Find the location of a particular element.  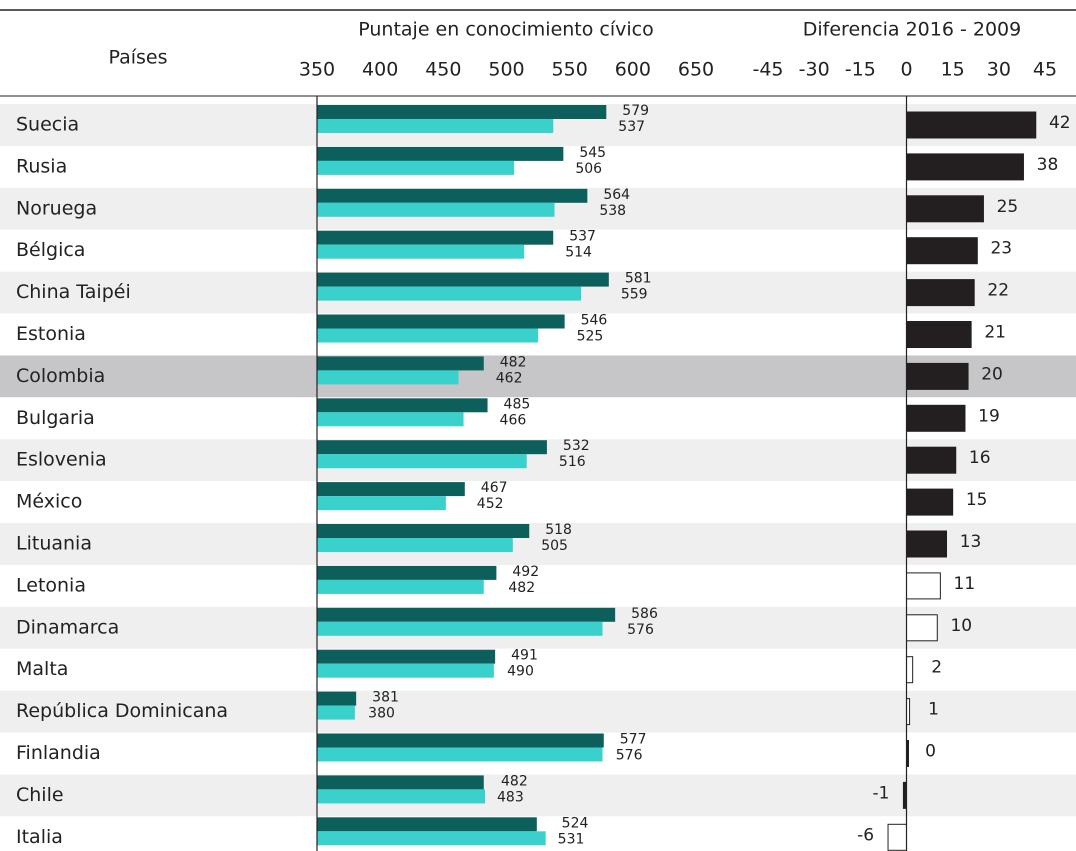

value-label: 506 is located at coordinates (588, 169).